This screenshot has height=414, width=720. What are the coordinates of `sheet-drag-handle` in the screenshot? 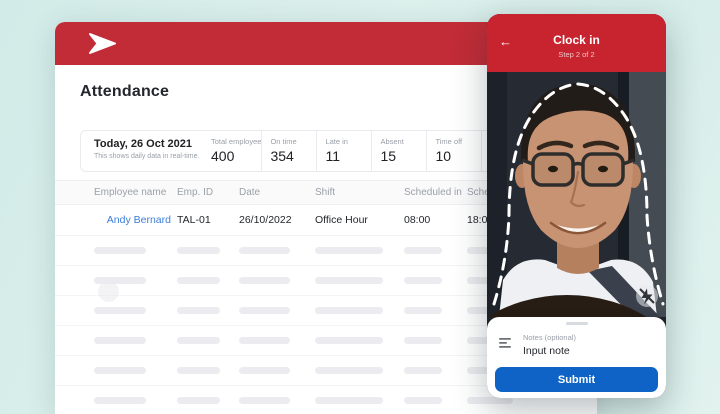 It's located at (576, 323).